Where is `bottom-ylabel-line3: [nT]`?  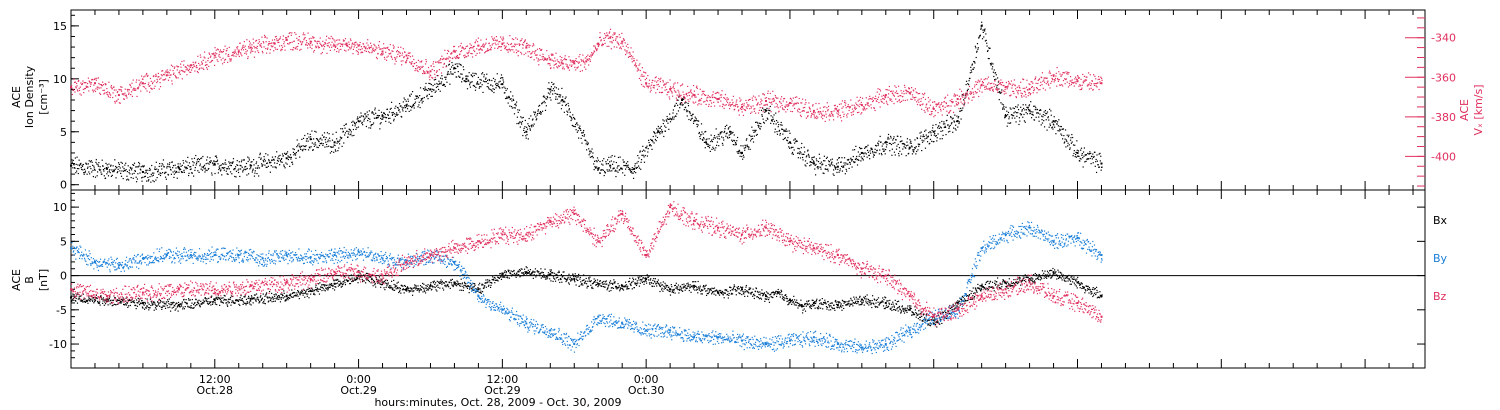 bottom-ylabel-line3: [nT] is located at coordinates (43, 280).